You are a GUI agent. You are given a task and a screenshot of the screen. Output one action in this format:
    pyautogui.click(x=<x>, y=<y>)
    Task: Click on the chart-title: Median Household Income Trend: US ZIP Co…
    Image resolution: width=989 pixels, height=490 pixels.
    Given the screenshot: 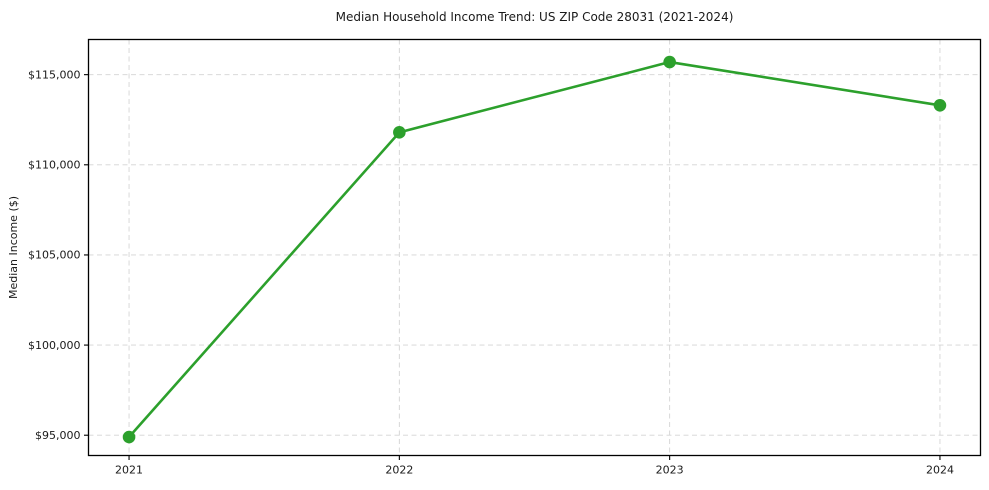 What is the action you would take?
    pyautogui.click(x=535, y=17)
    